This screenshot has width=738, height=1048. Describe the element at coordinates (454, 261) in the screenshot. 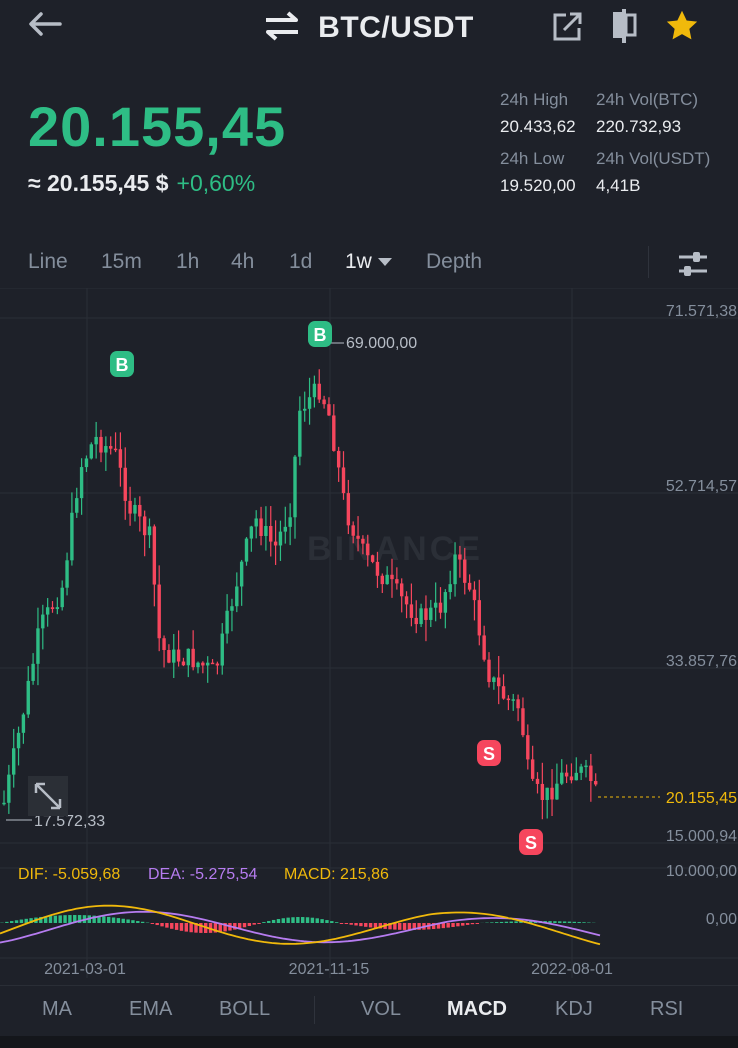

I see `tab-depth: Depth` at that location.